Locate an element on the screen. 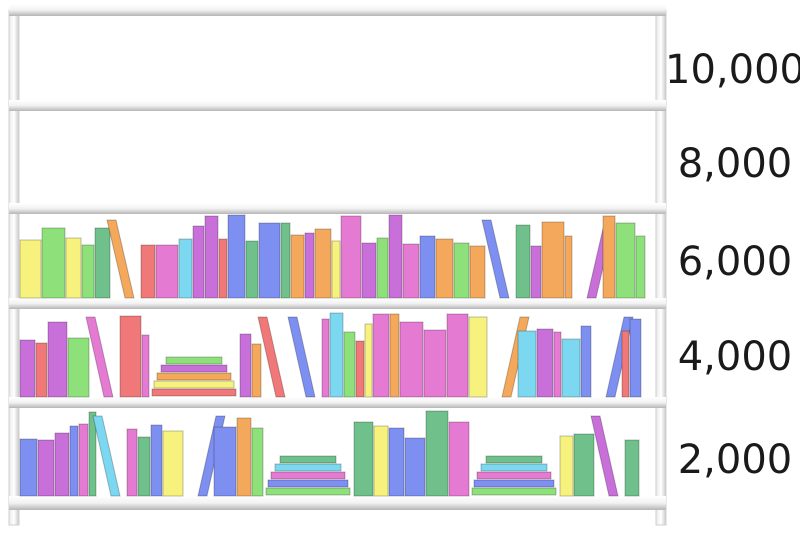 The image size is (800, 536). y-tick-10000: 10,000 is located at coordinates (732, 70).